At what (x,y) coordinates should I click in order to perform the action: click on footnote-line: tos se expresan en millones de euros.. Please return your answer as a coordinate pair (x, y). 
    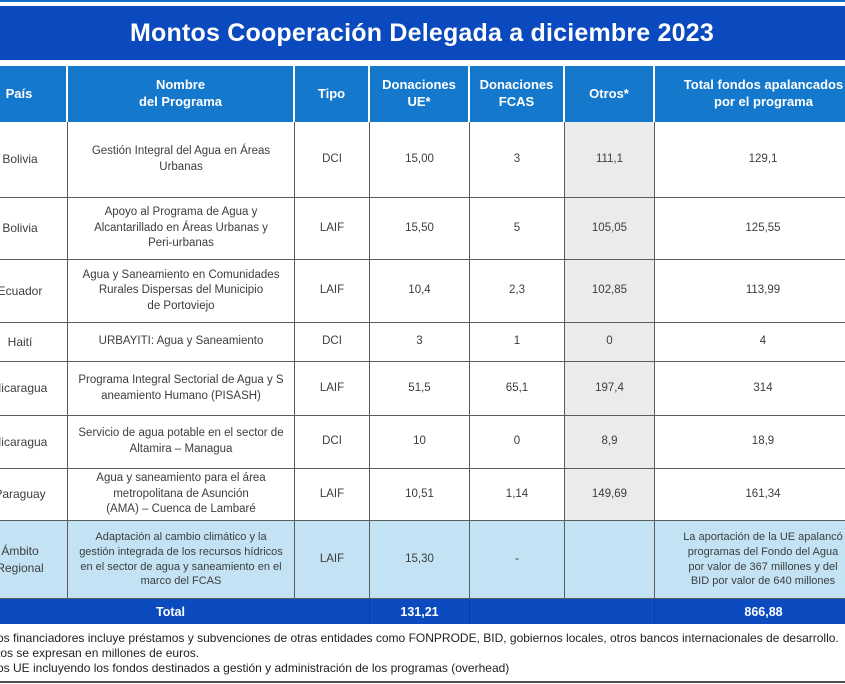
    Looking at the image, I should click on (100, 653).